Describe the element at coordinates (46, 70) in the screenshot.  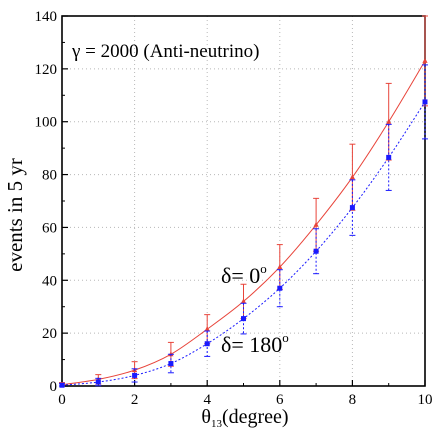
I see `y-tick-label: 120` at that location.